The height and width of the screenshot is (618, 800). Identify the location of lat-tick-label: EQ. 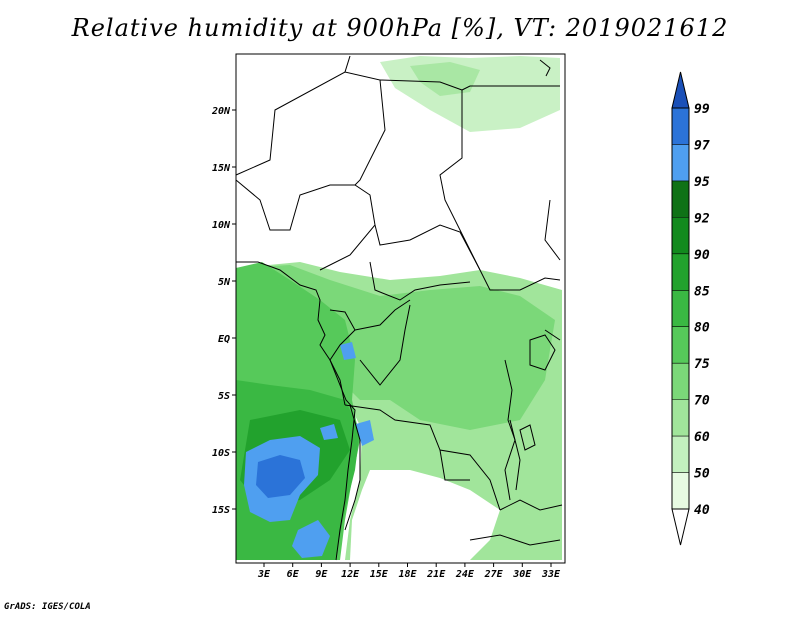
(224, 339).